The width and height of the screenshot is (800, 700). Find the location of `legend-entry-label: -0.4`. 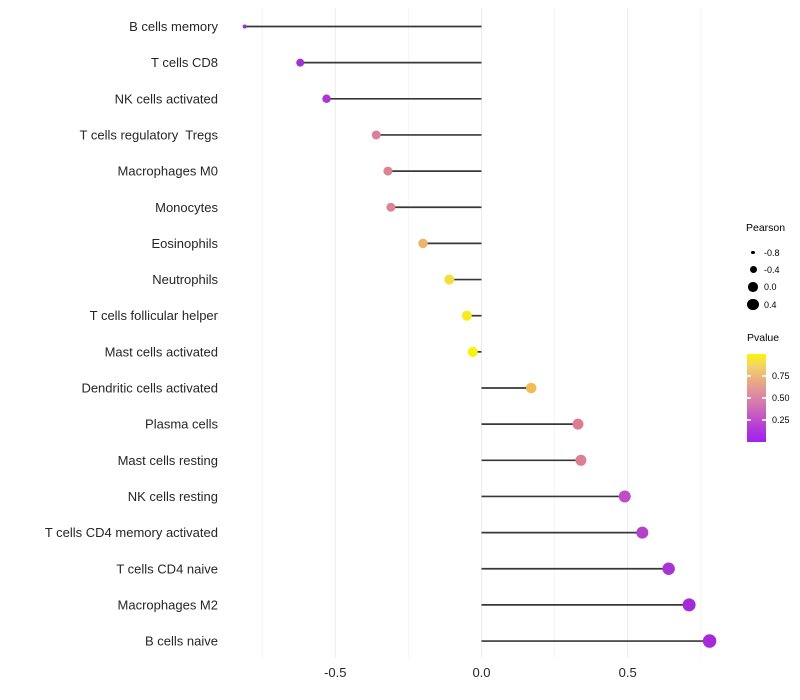

legend-entry-label: -0.4 is located at coordinates (772, 269).